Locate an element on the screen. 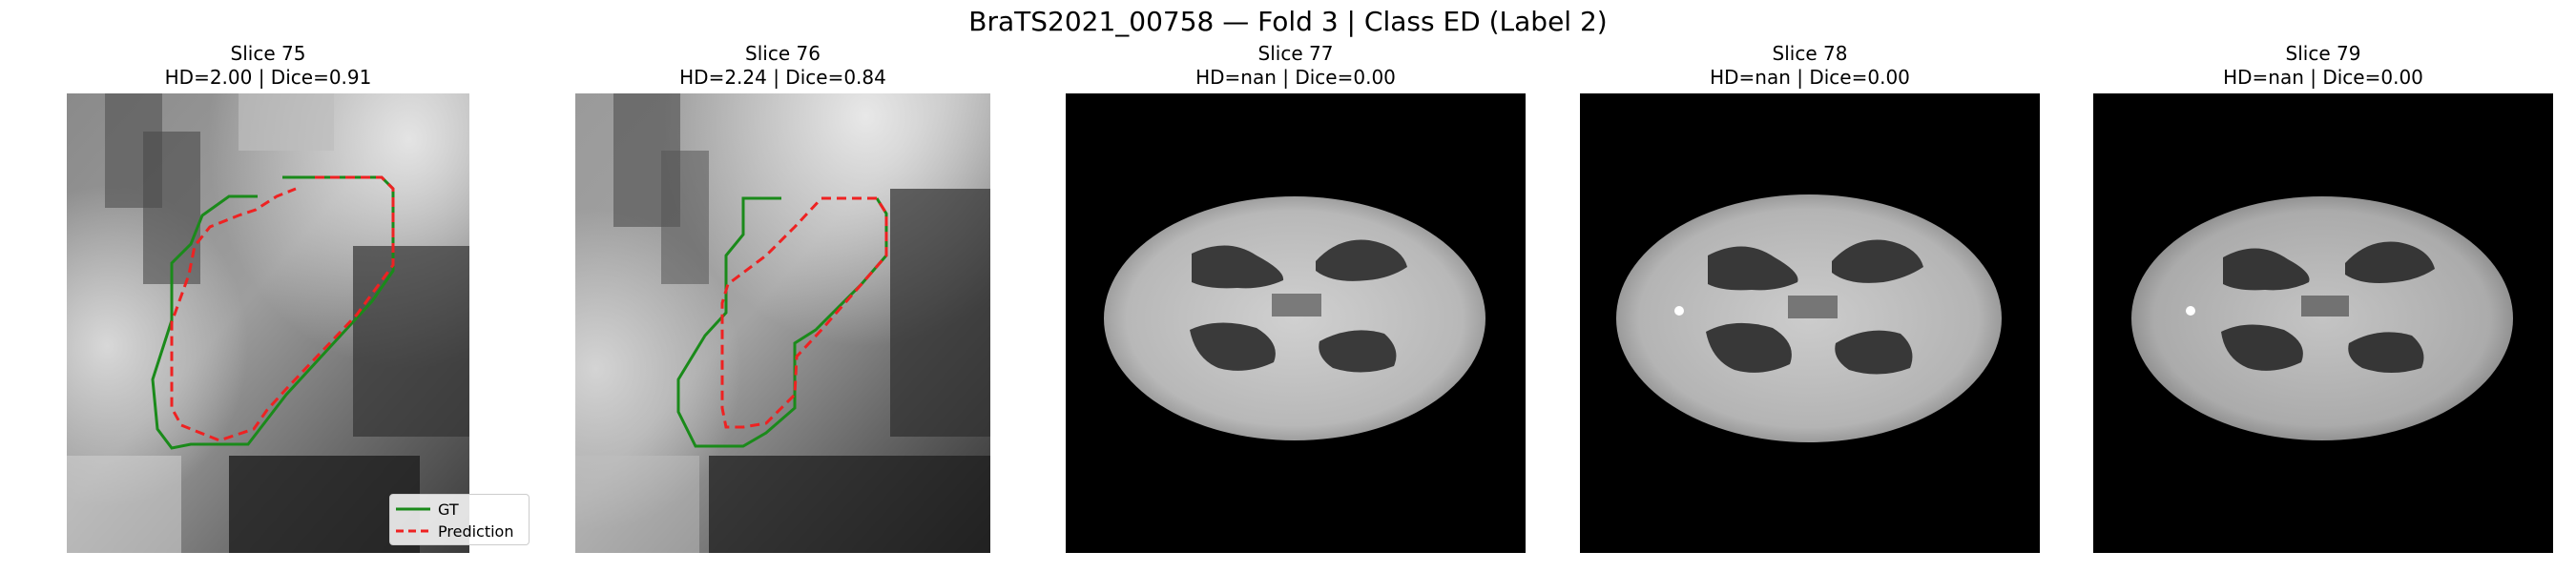  legend-gt-label: GT is located at coordinates (448, 510).